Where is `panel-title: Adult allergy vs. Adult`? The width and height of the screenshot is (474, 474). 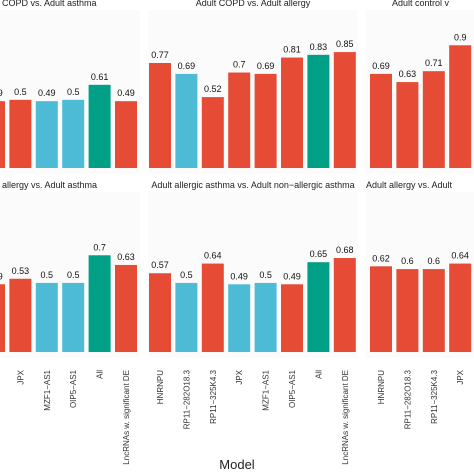
panel-title: Adult allergy vs. Adult is located at coordinates (409, 185).